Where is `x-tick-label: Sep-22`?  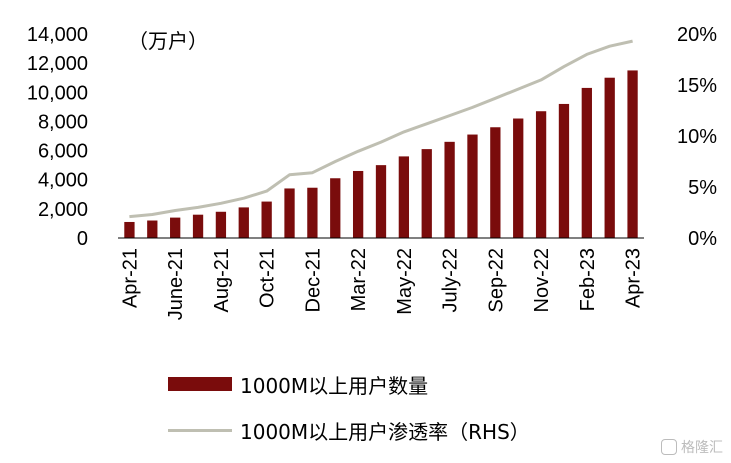
x-tick-label: Sep-22 is located at coordinates (496, 280).